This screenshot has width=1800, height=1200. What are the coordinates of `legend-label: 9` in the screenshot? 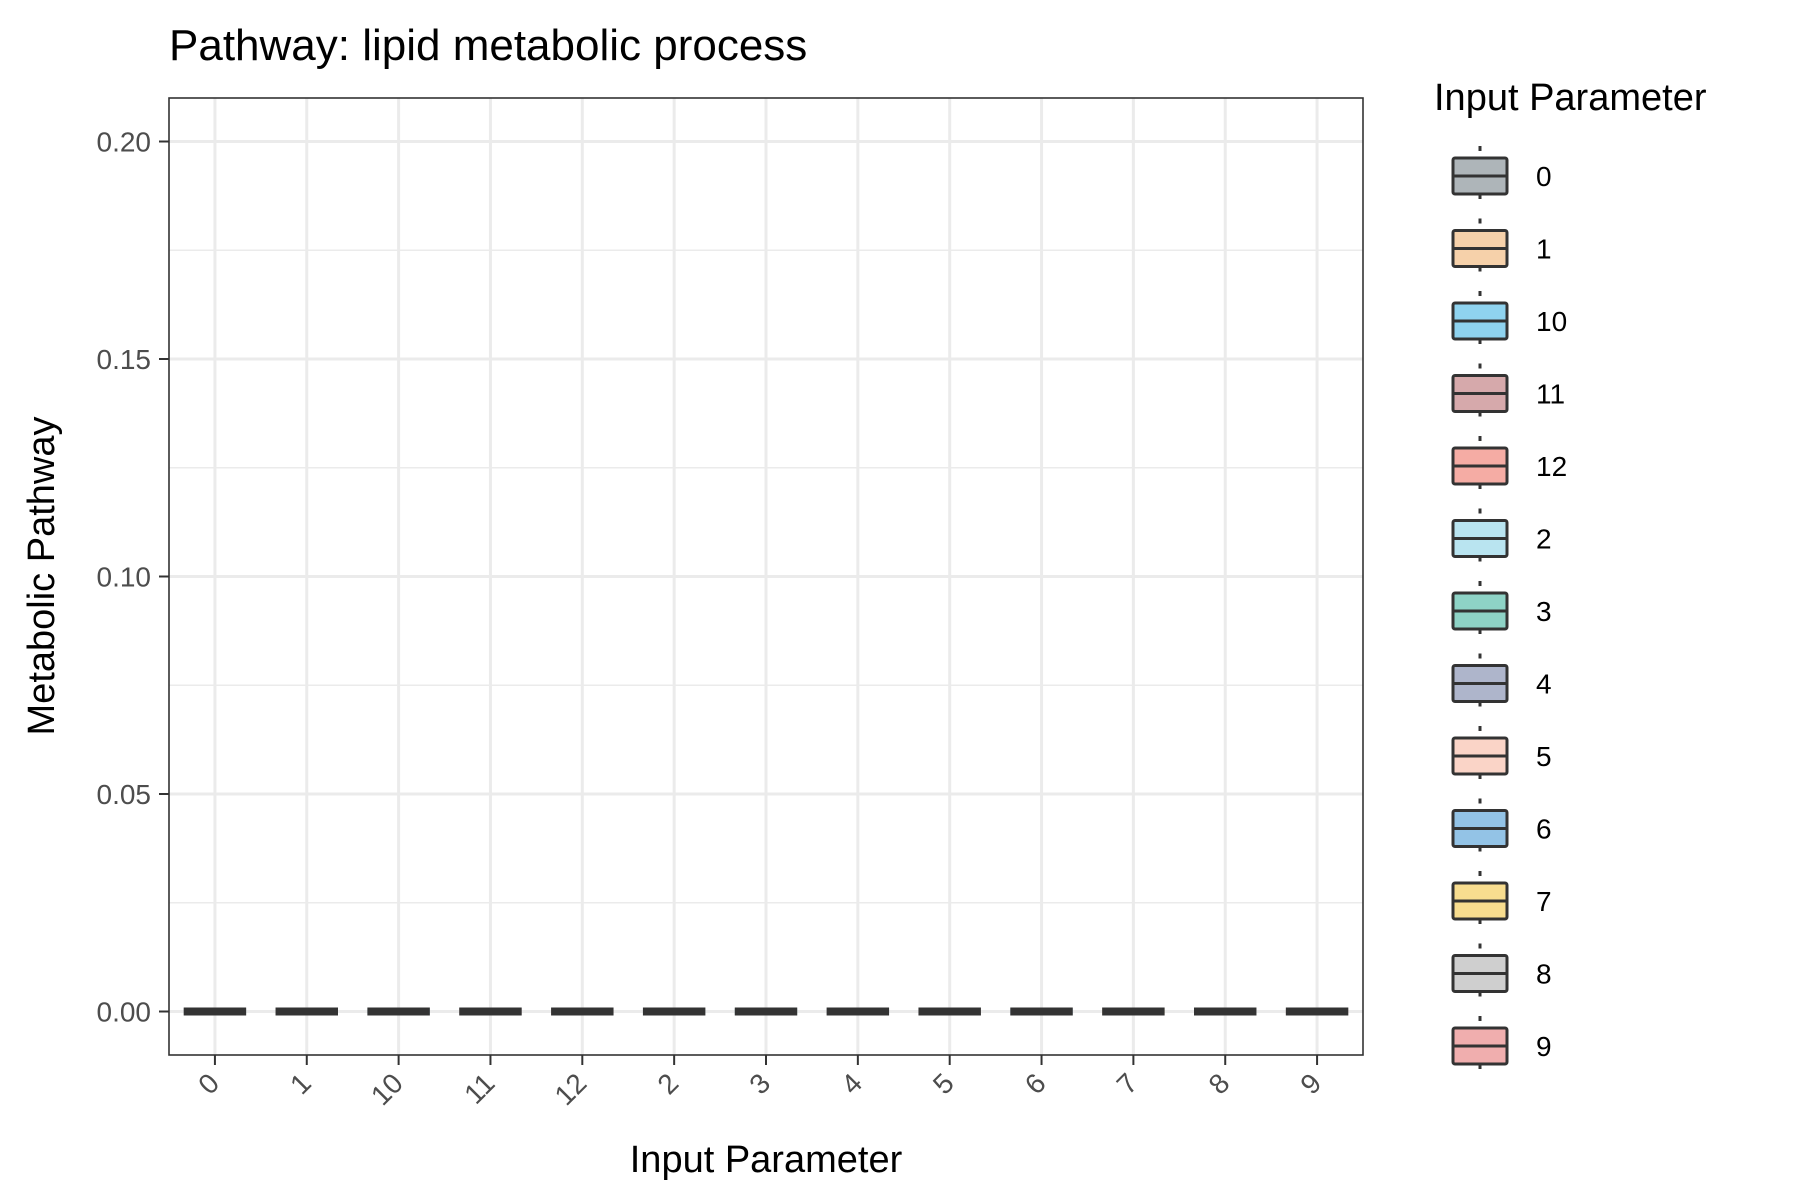 It's located at (1544, 1046).